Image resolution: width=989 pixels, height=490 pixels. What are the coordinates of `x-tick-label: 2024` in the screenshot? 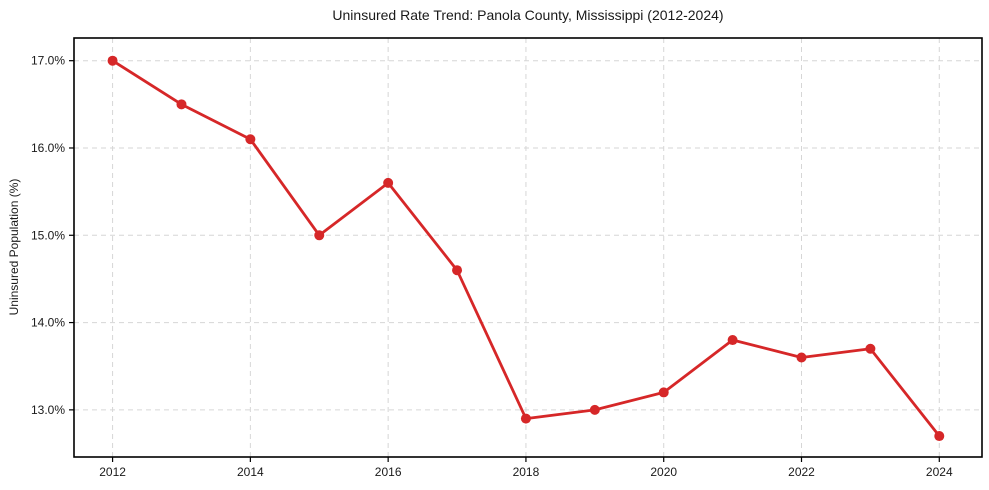 It's located at (939, 472).